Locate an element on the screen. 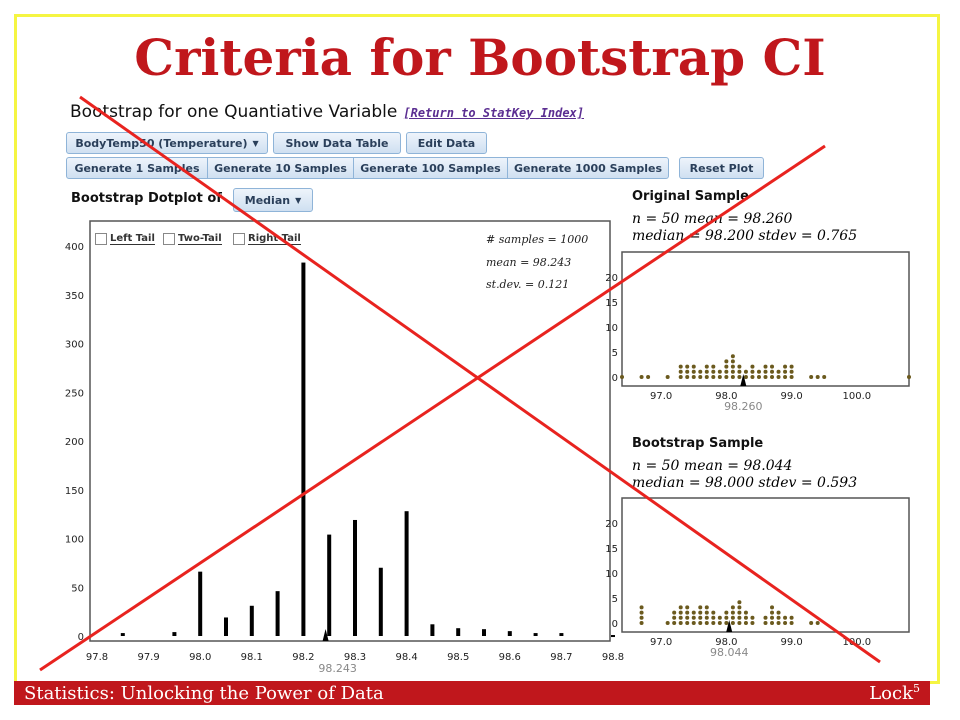 The image size is (960, 720). bootstrap-sample-marker-icon is located at coordinates (729, 626).